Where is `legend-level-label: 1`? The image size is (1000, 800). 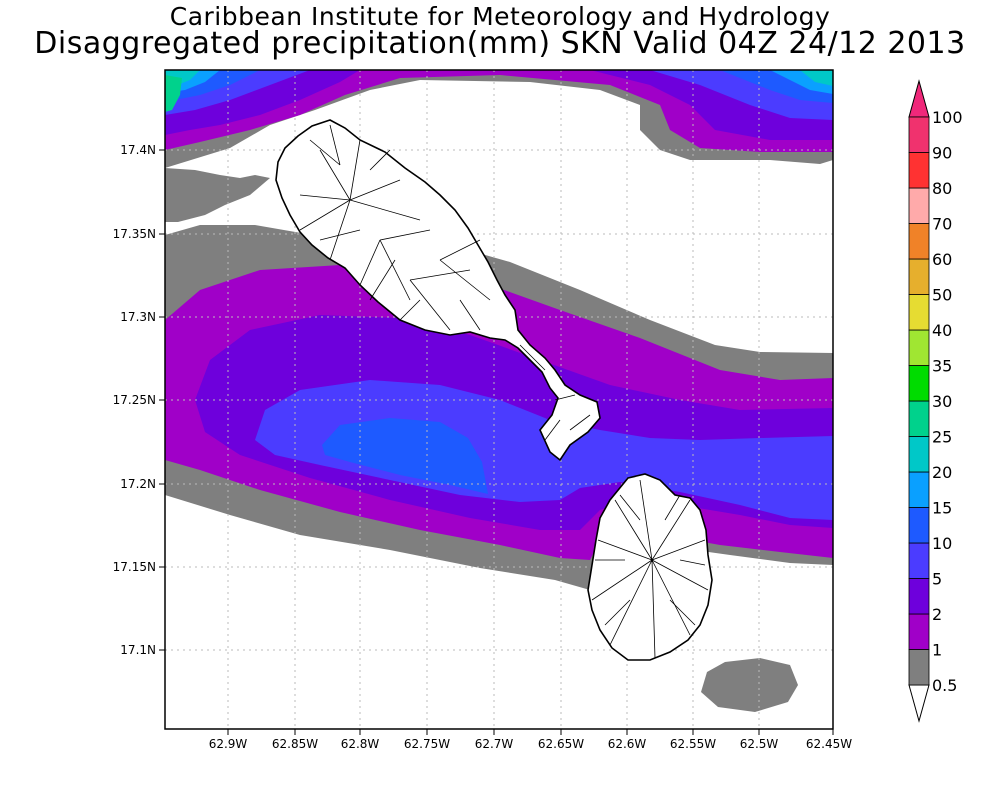
legend-level-label: 1 is located at coordinates (937, 650).